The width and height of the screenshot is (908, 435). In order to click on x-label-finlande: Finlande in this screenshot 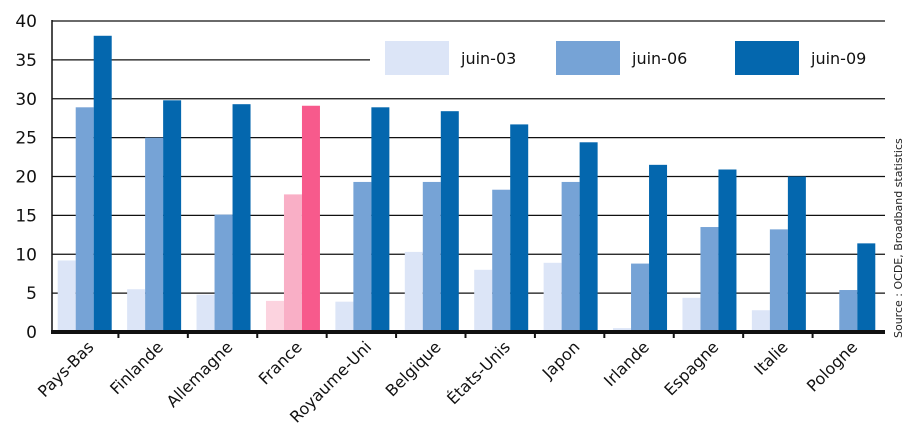, I will do `click(136, 367)`.